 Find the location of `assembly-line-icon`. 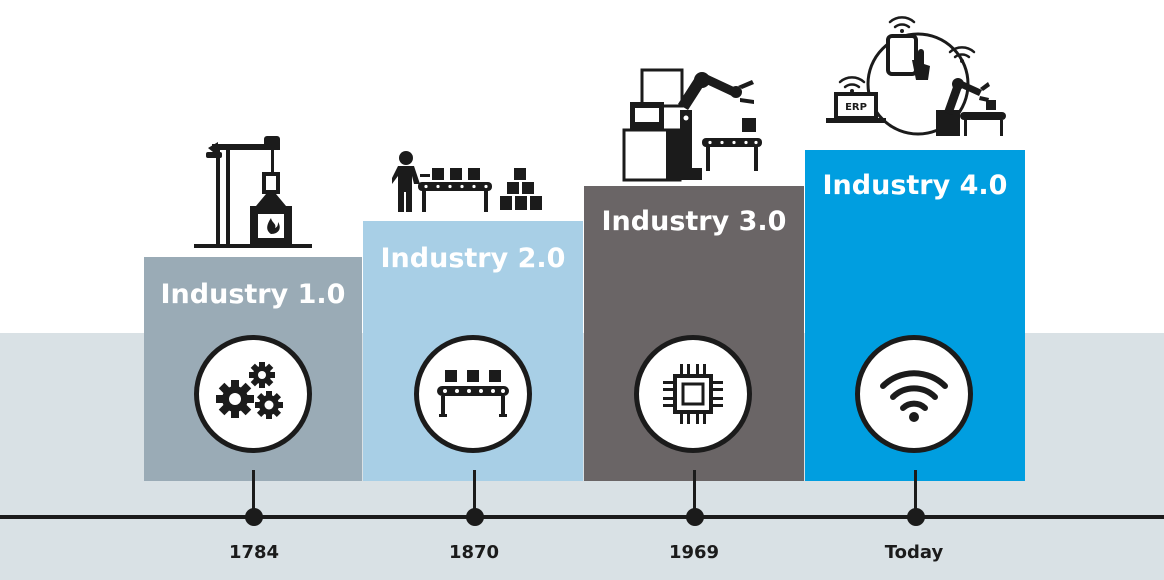

assembly-line-icon is located at coordinates (467, 181).